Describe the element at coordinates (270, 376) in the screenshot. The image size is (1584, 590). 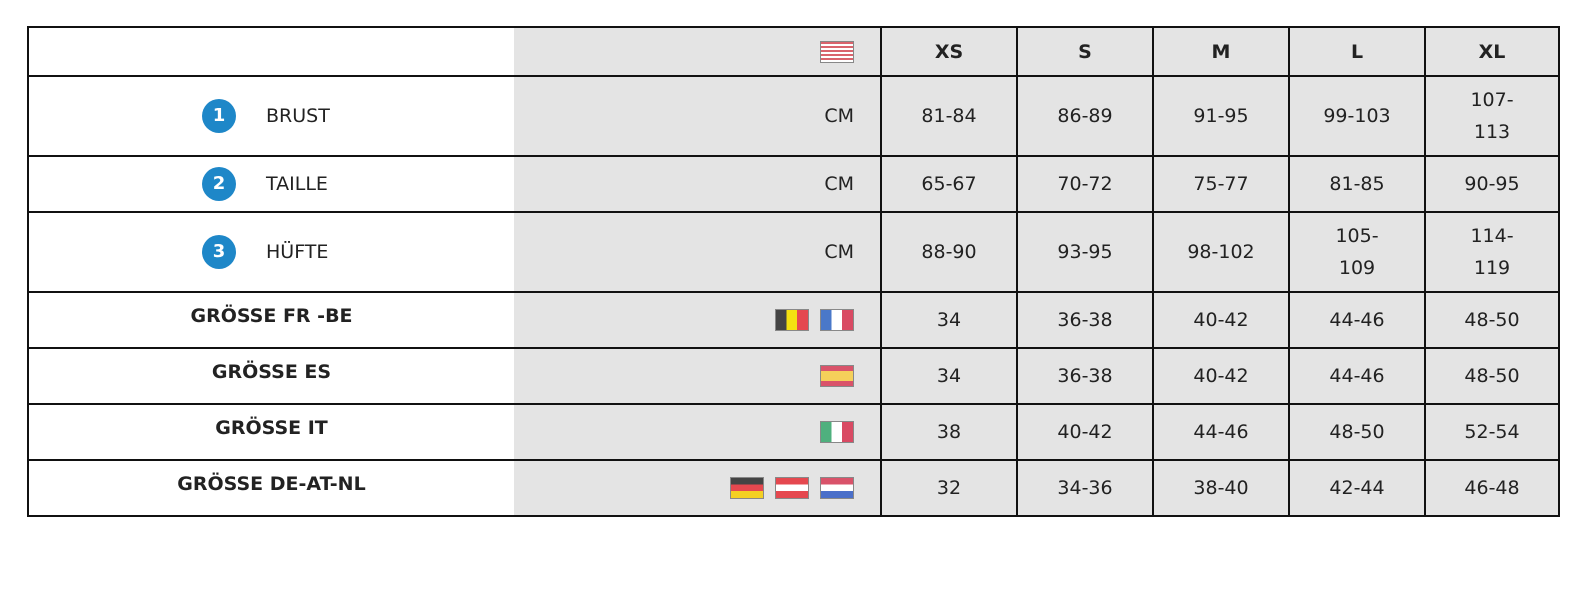
I see `conversion-label: GRÖSSE ES` at that location.